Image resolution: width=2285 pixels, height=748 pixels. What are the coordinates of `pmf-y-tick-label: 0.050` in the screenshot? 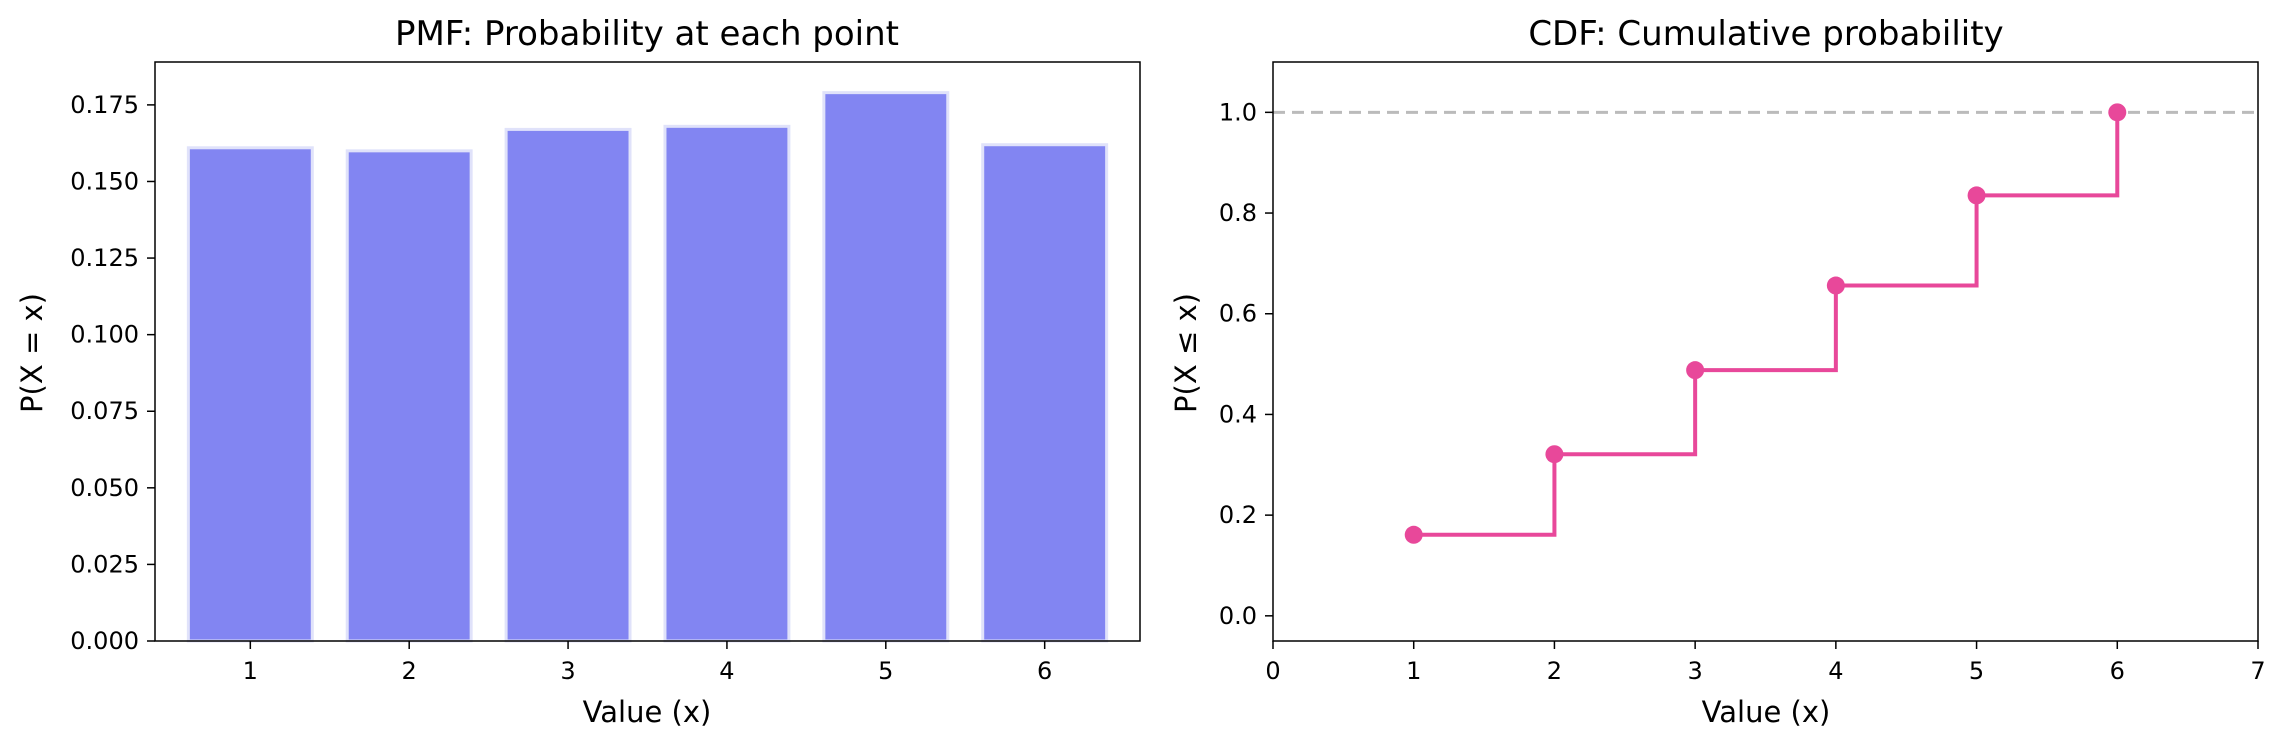 It's located at (104, 488).